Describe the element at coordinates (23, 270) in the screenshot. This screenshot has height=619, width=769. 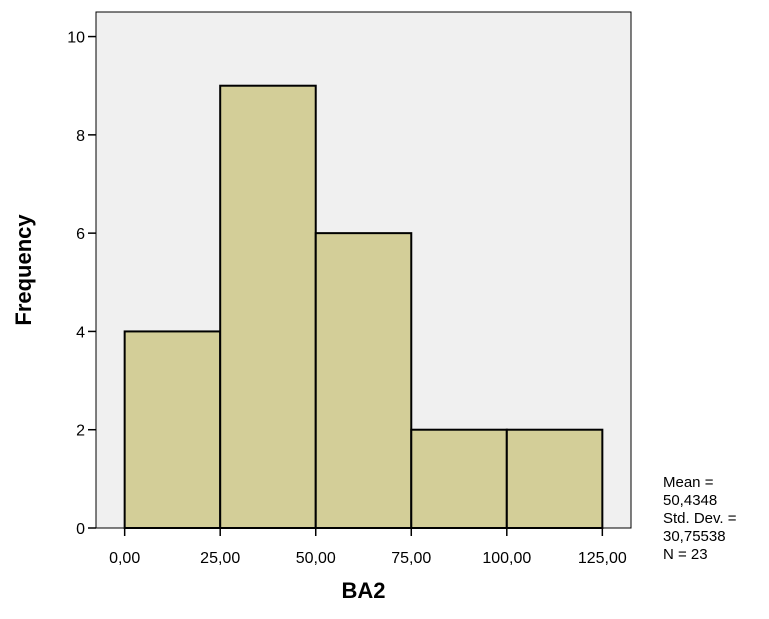
I see `y-axis-title: Frequency` at that location.